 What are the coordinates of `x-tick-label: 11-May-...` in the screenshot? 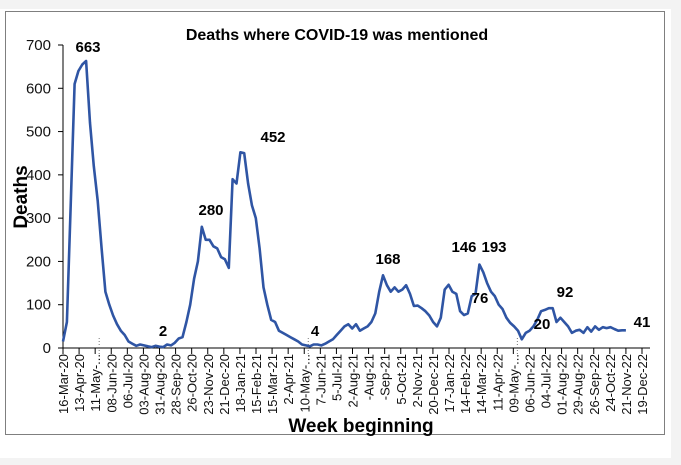 It's located at (95, 383).